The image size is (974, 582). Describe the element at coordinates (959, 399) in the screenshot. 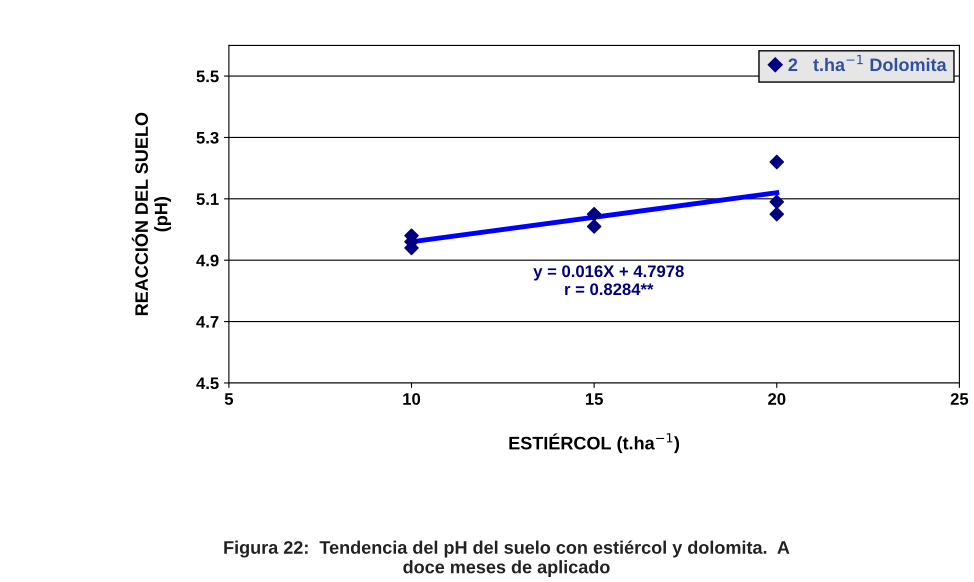

I see `x-tick-label: 25` at that location.